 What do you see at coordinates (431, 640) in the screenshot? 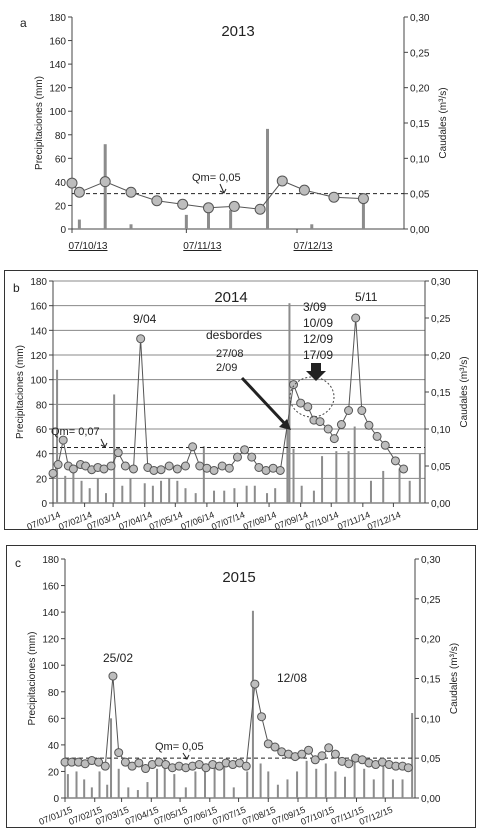
I see `y2-tick-label: 0,20` at bounding box center [431, 640].